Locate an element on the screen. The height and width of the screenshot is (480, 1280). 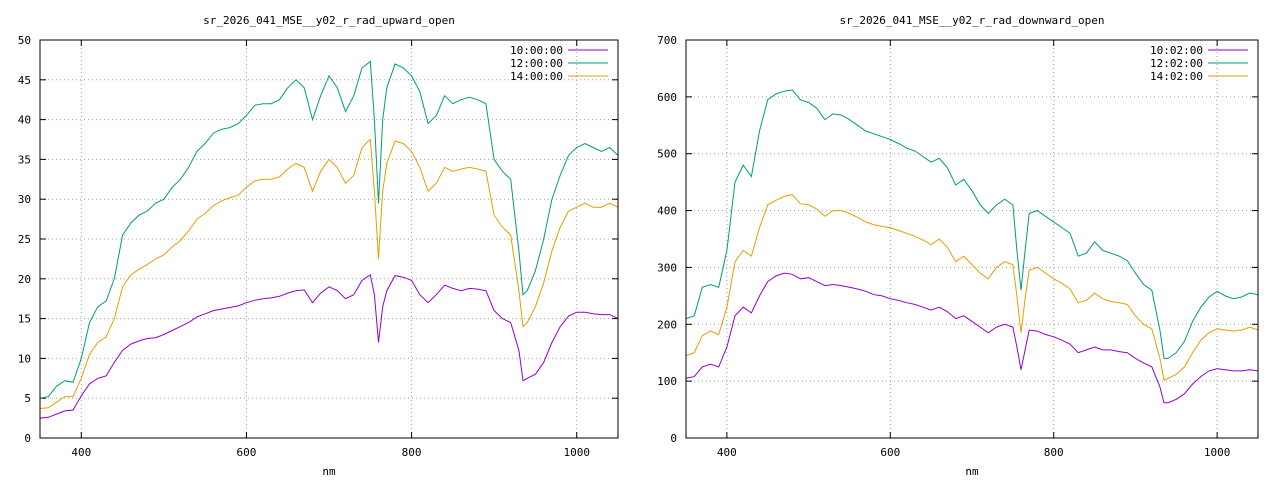
y-tick-label: 40 is located at coordinates (24, 120).